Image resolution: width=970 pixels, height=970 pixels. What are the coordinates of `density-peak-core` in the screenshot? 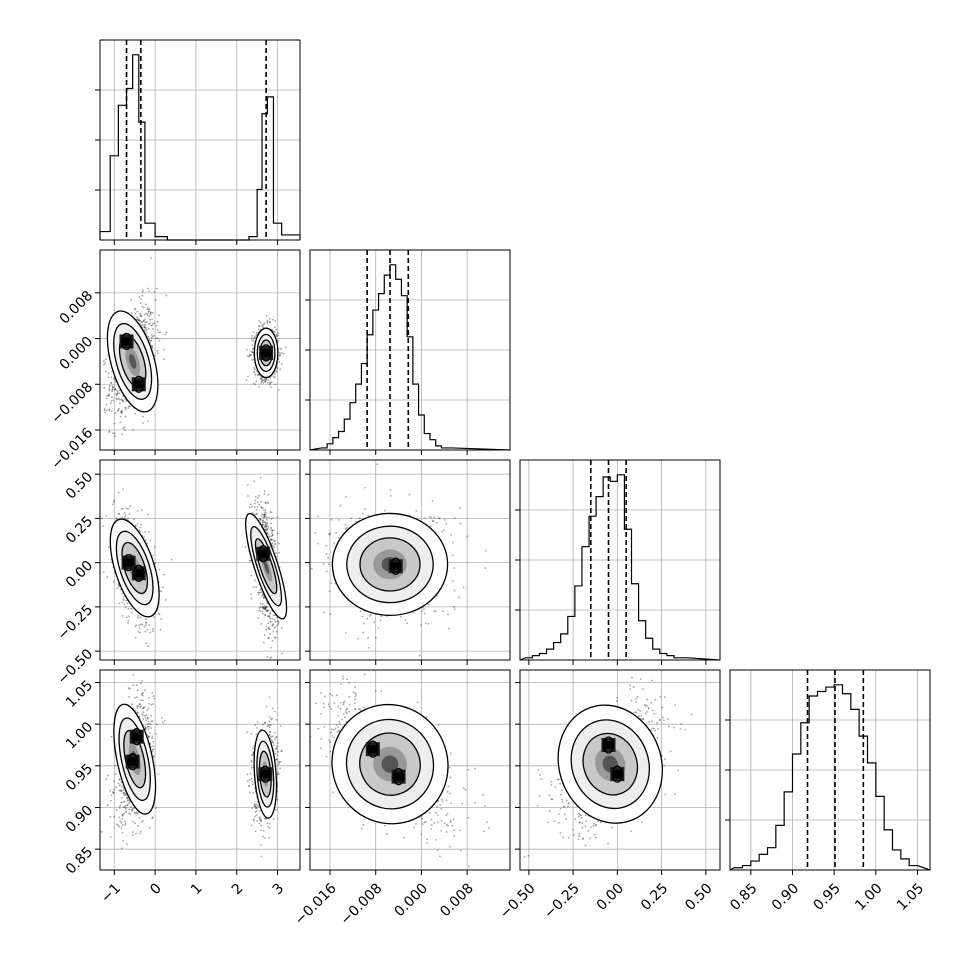 It's located at (138, 573).